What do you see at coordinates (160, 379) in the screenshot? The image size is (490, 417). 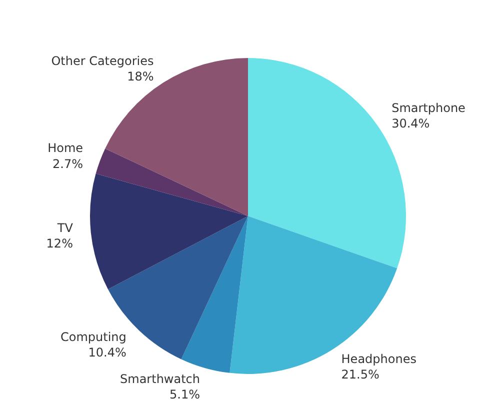 I see `slice-label: Smarthwatch` at bounding box center [160, 379].